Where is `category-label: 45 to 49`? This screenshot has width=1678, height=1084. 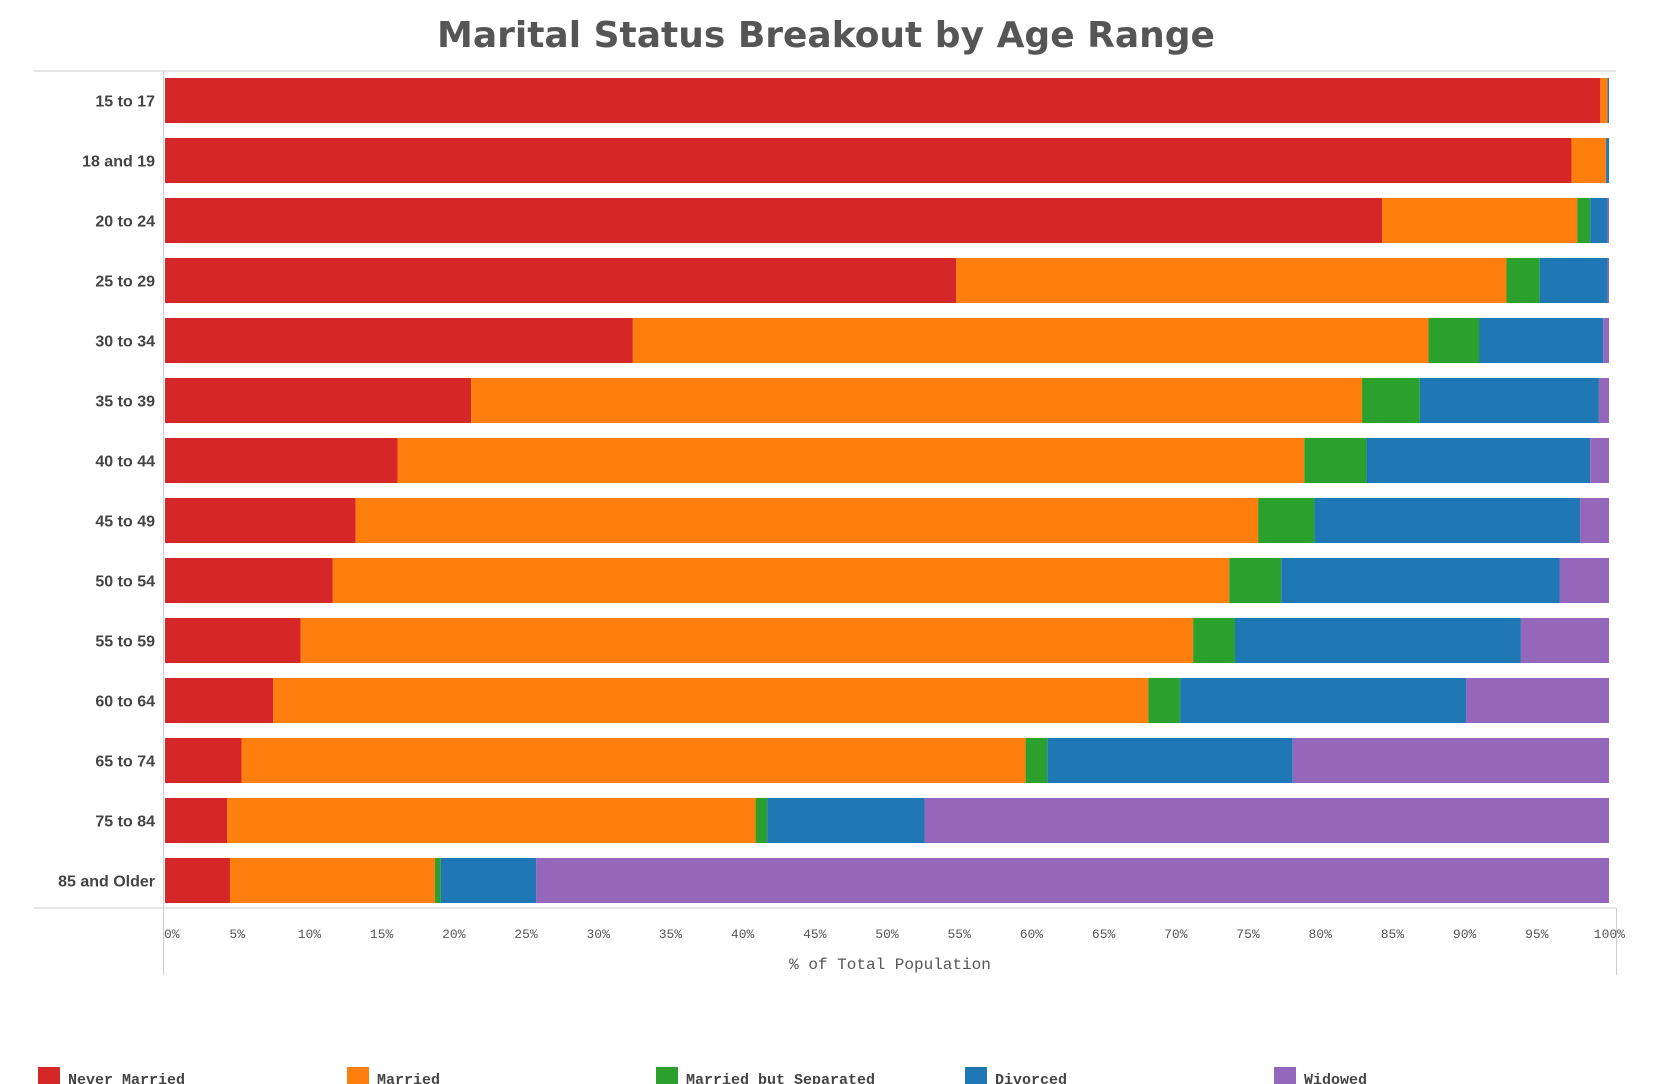
category-label: 45 to 49 is located at coordinates (125, 522).